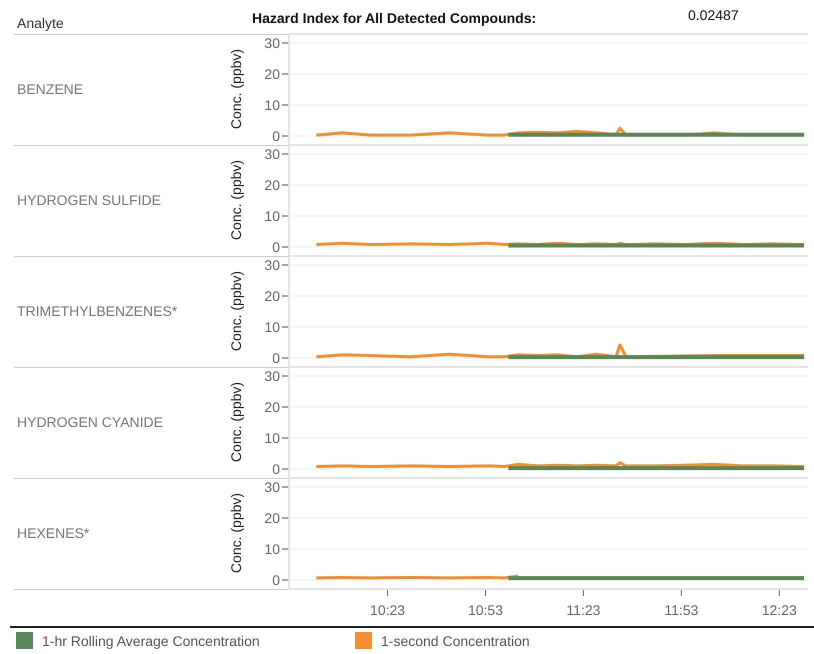 The width and height of the screenshot is (814, 654). What do you see at coordinates (486, 610) in the screenshot?
I see `x-tick-label: 10:53` at bounding box center [486, 610].